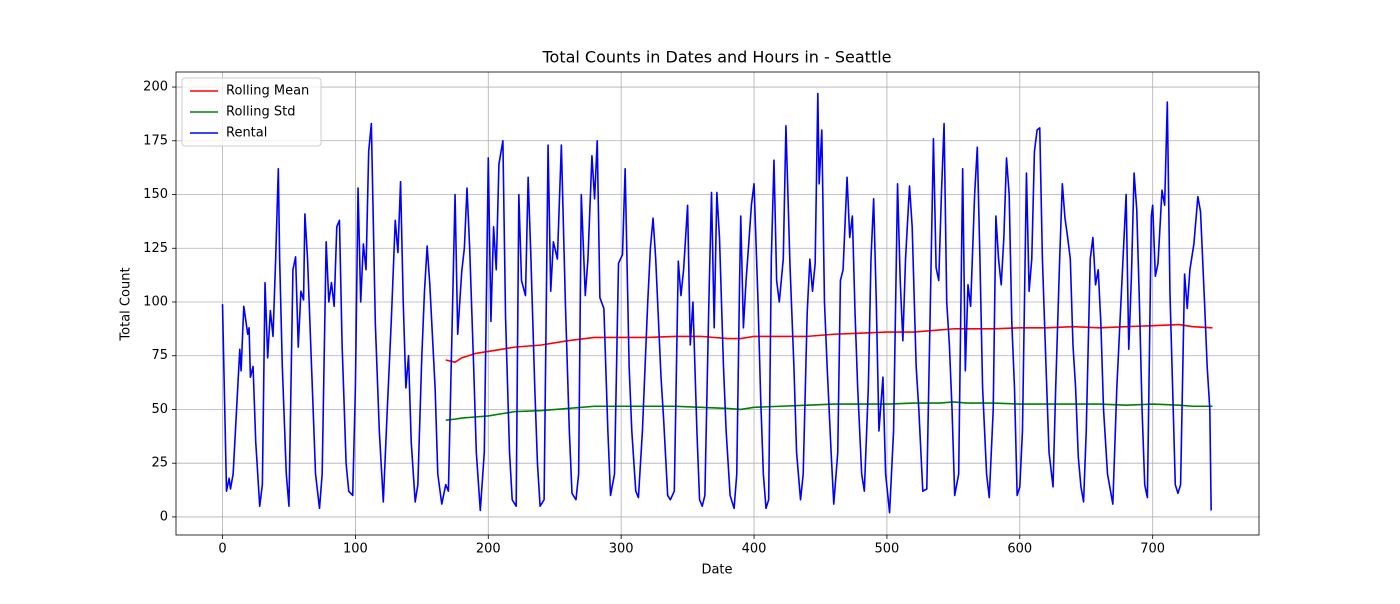 This screenshot has width=1400, height=604. Describe the element at coordinates (621, 549) in the screenshot. I see `x-tick-label: 300` at that location.